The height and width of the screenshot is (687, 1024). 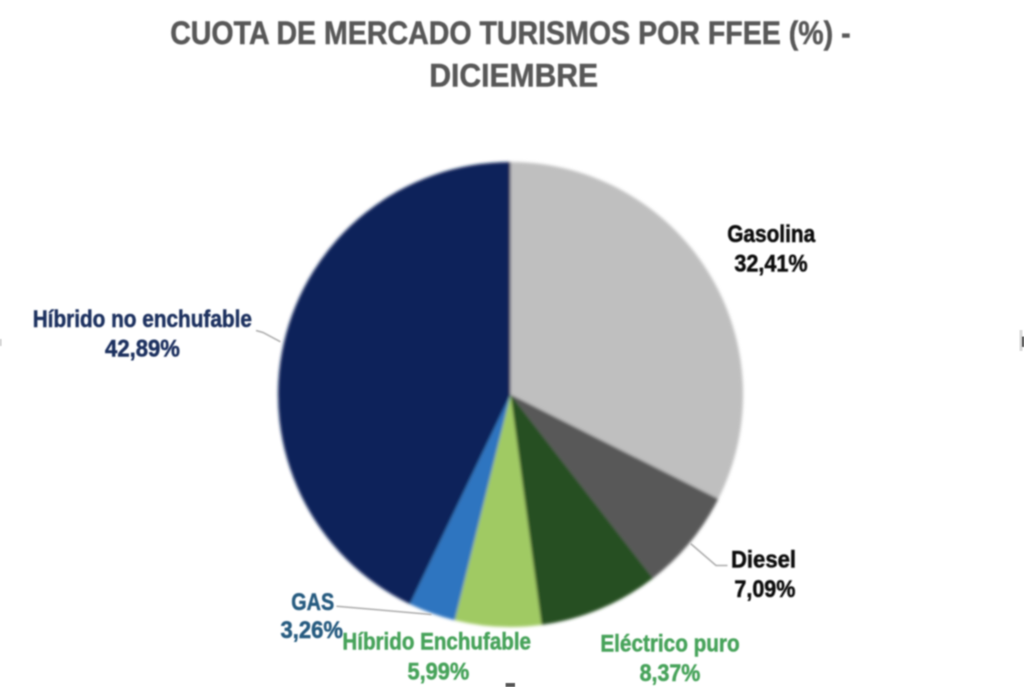 I want to click on svg-text: Gasolina, so click(x=771, y=234).